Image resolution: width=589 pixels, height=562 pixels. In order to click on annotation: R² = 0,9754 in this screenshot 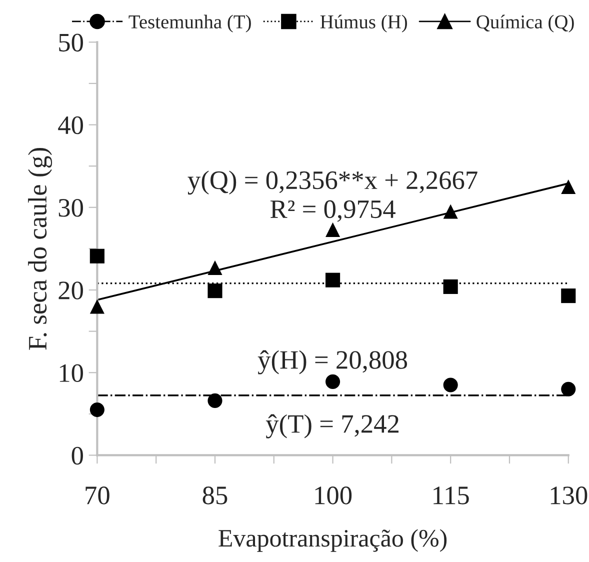, I will do `click(333, 211)`.